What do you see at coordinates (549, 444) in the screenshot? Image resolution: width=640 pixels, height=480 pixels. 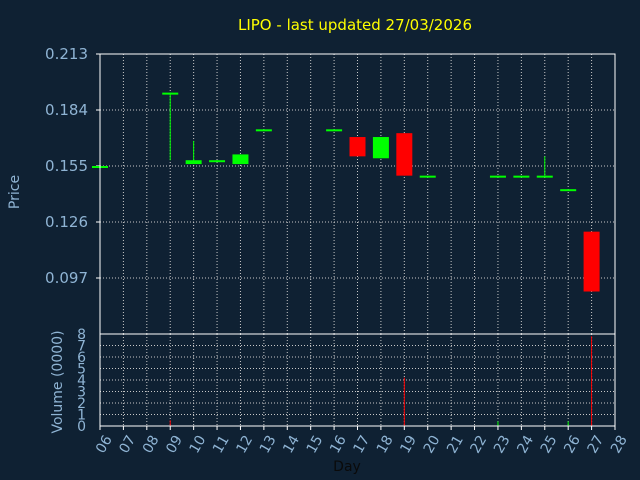 I see `day-tick-label: 25` at bounding box center [549, 444].